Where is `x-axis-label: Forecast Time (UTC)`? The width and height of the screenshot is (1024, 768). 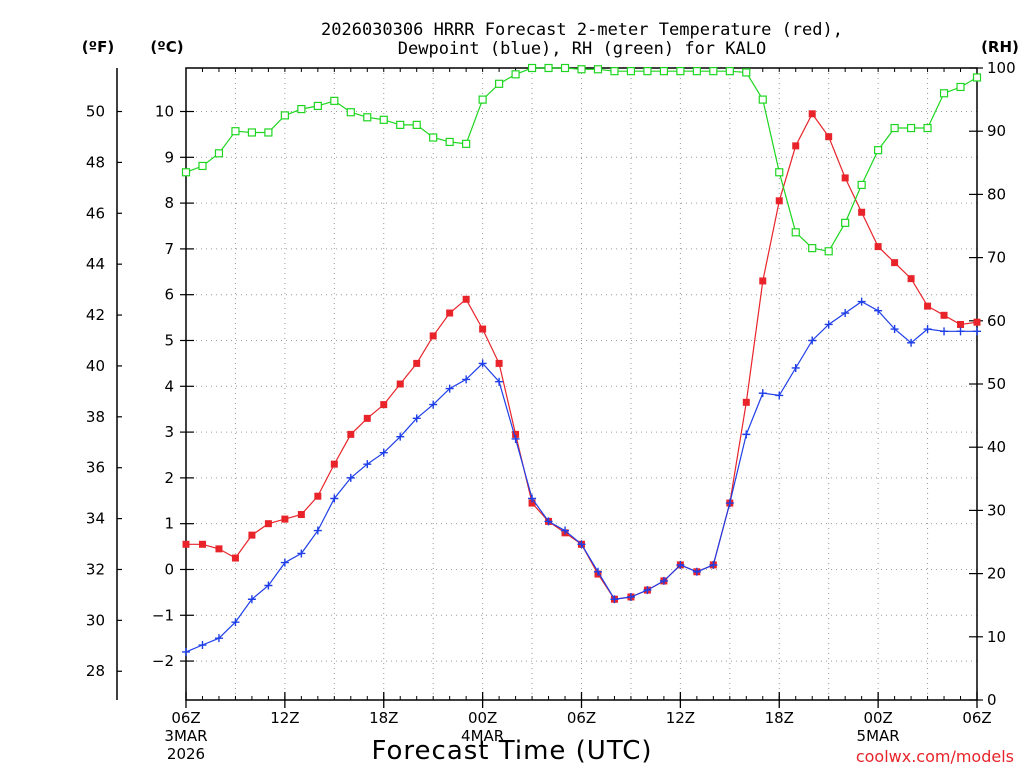
x-axis-label: Forecast Time (UTC) is located at coordinates (511, 751).